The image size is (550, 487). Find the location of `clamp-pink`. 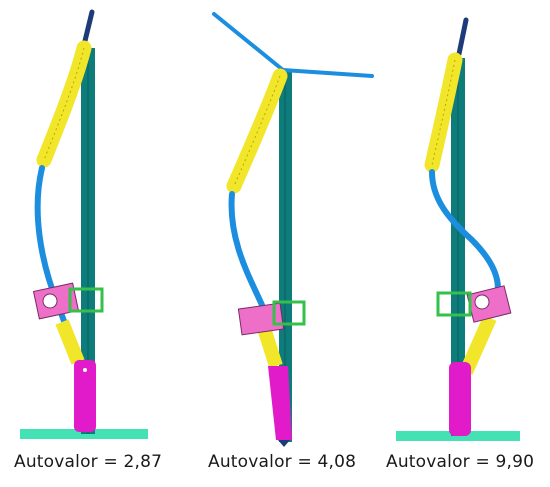

clamp-pink is located at coordinates (261, 319).